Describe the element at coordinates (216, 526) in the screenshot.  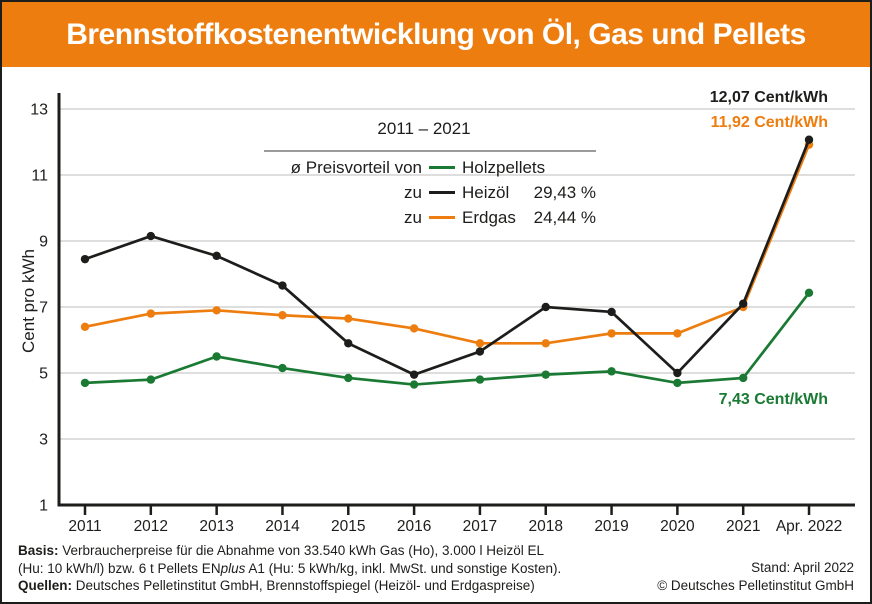
I see `svg-text: 2013` at that location.